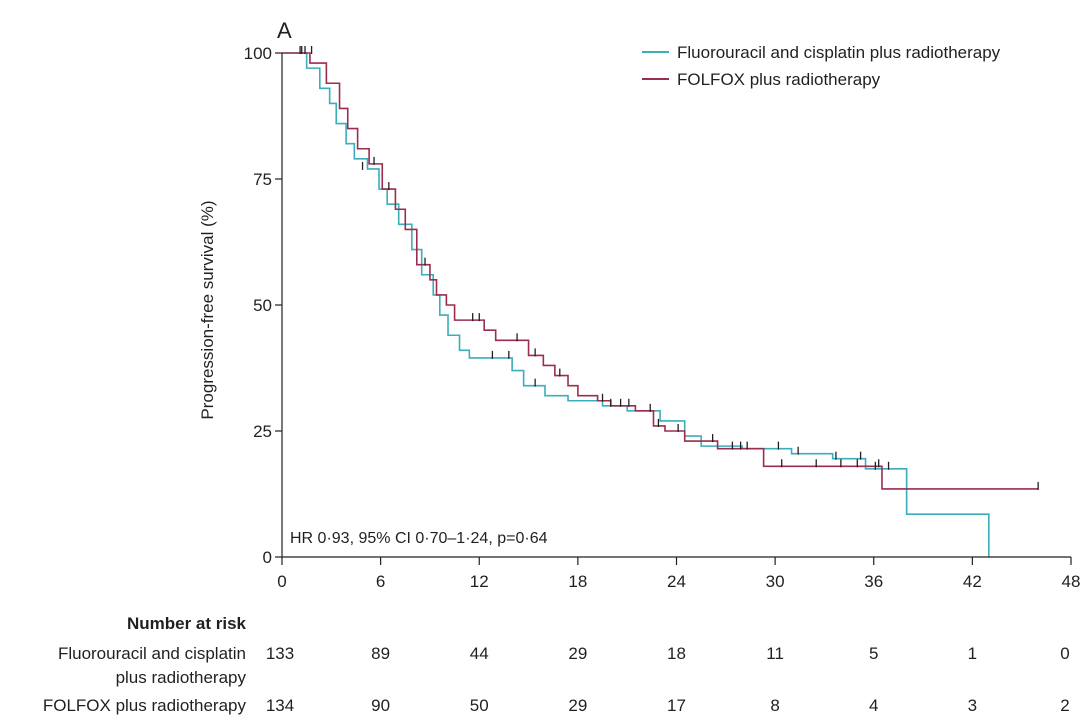 This screenshot has height=720, width=1087. I want to click on y-axis-label: Progression-free survival (%), so click(207, 309).